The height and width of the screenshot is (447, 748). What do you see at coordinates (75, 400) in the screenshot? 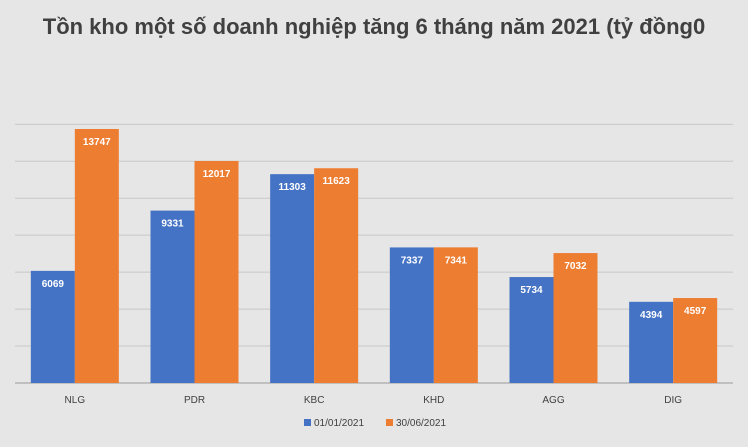
I see `x-tick-label: NLG` at bounding box center [75, 400].